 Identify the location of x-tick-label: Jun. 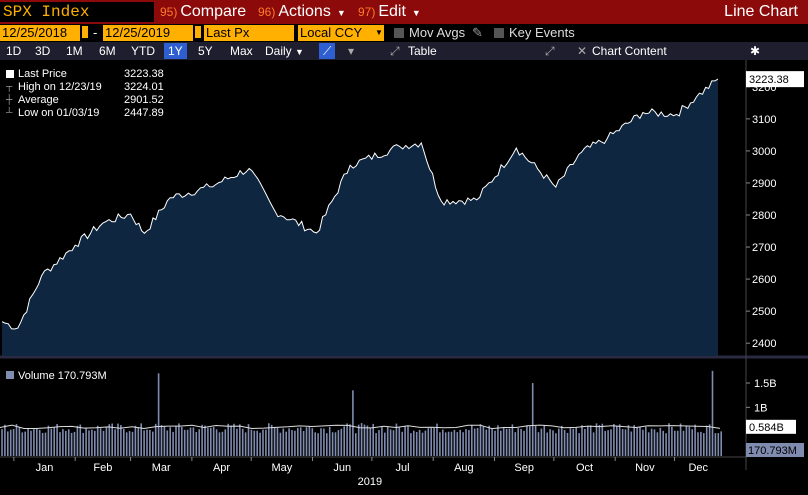
(342, 468).